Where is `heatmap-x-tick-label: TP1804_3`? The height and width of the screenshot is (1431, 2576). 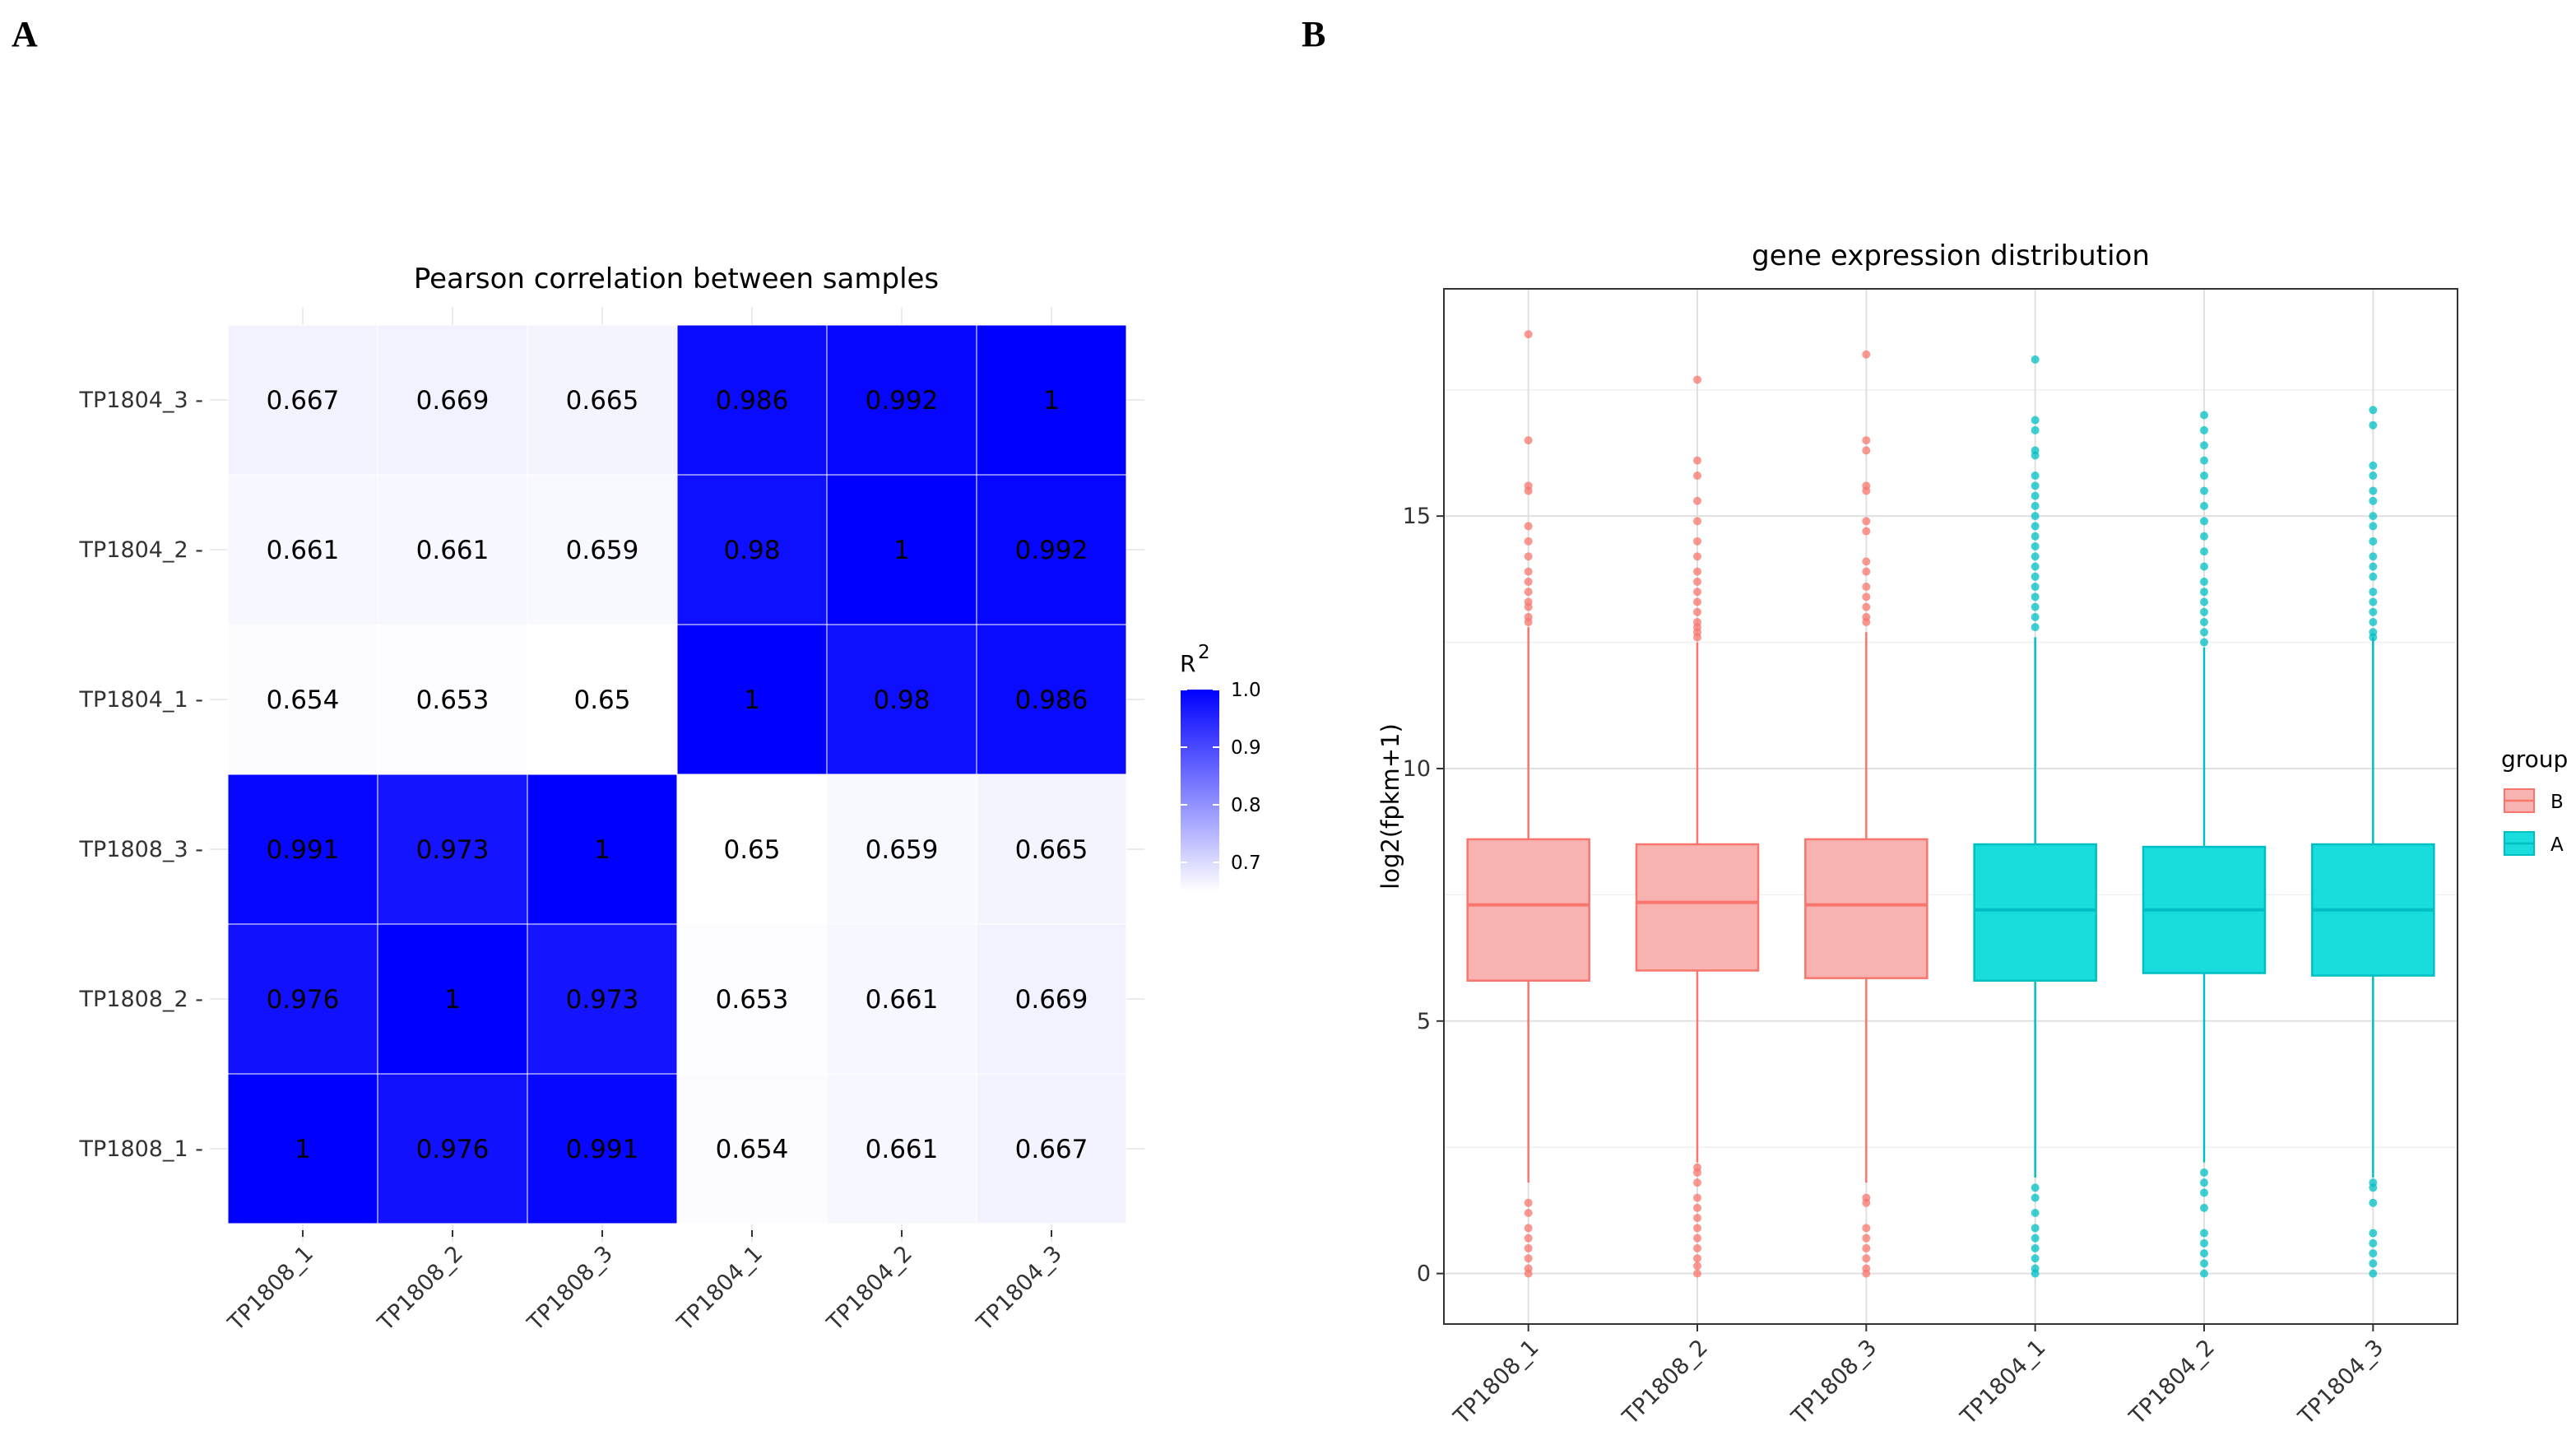
heatmap-x-tick-label: TP1804_3 is located at coordinates (1020, 1288).